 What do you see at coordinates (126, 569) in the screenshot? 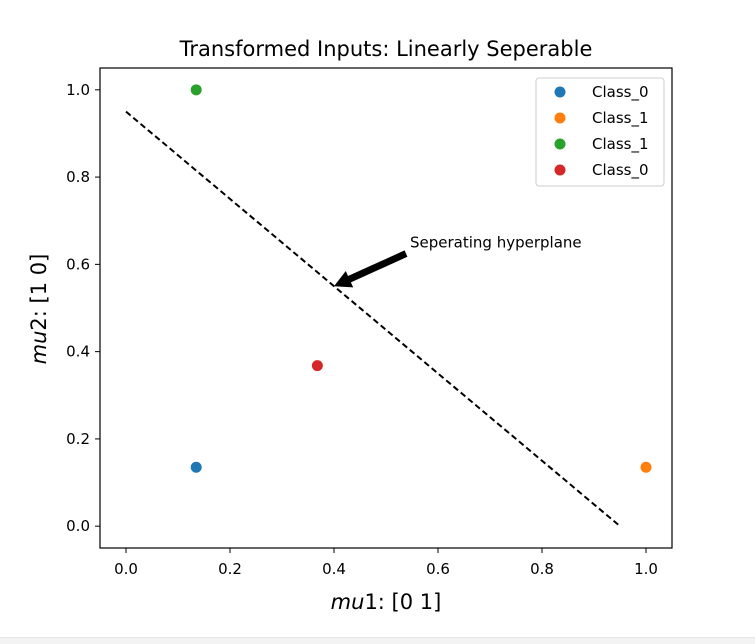
I see `x-tick-label: 0.0` at bounding box center [126, 569].